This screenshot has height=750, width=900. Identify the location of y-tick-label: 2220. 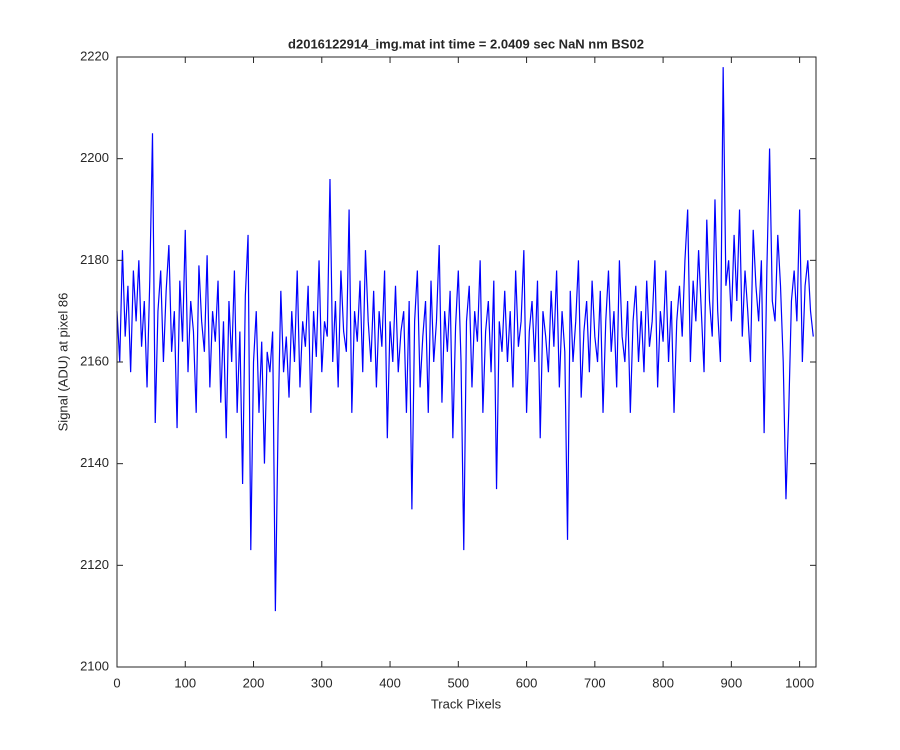
(94, 55).